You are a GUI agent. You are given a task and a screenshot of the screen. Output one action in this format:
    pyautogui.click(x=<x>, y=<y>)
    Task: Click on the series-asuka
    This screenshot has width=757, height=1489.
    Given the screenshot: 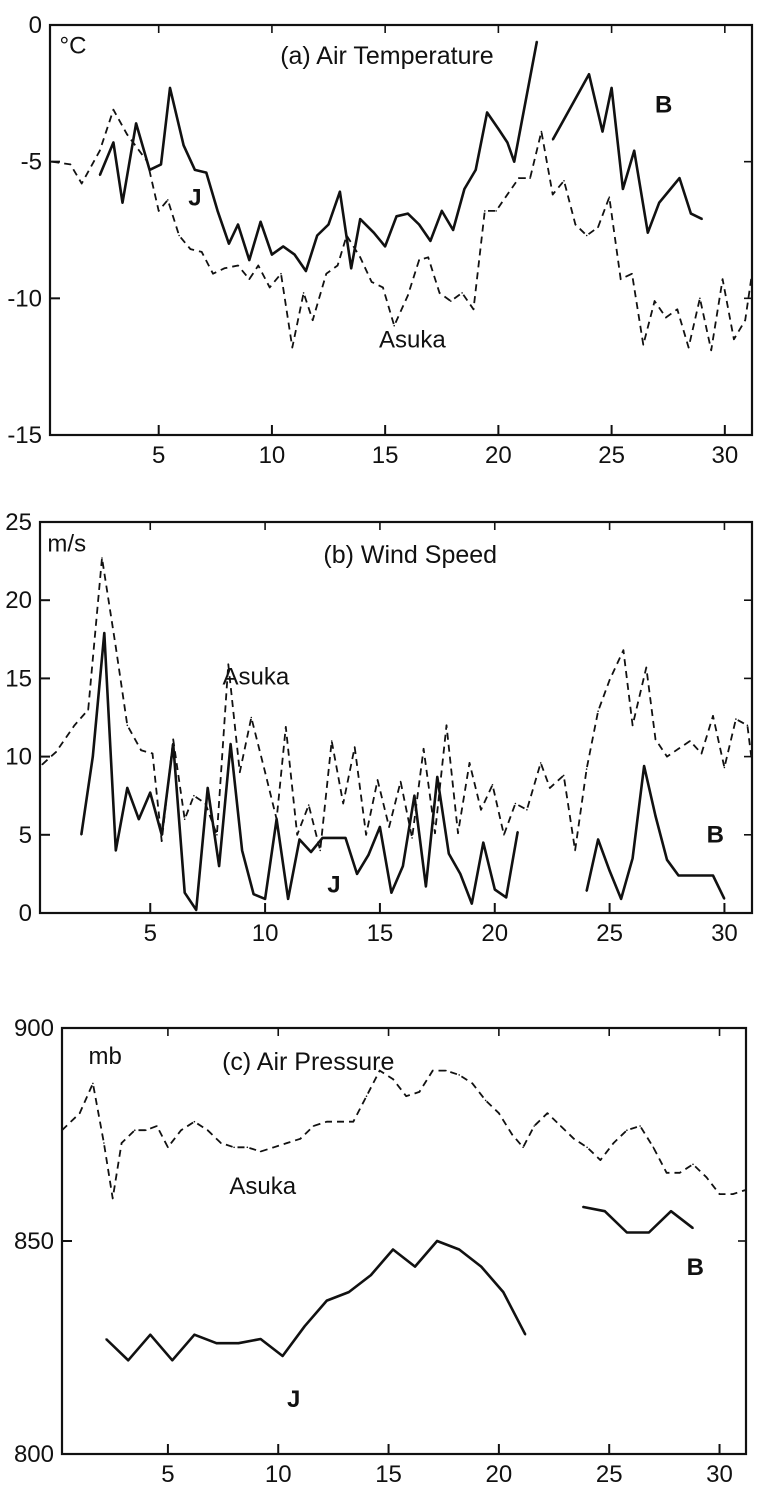 What is the action you would take?
    pyautogui.click(x=404, y=1134)
    